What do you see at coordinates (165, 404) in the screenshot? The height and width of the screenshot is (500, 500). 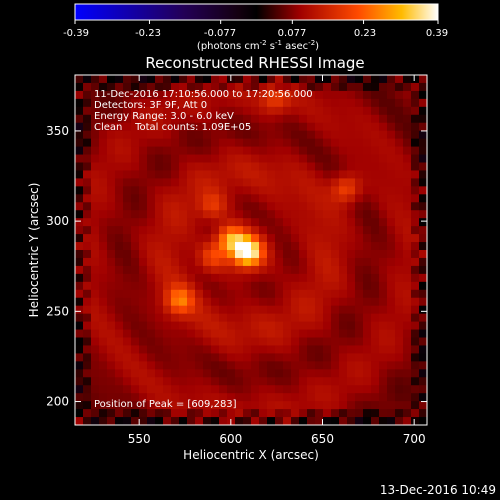 I see `peak-position-label: Position of Peak = [609,283]` at bounding box center [165, 404].